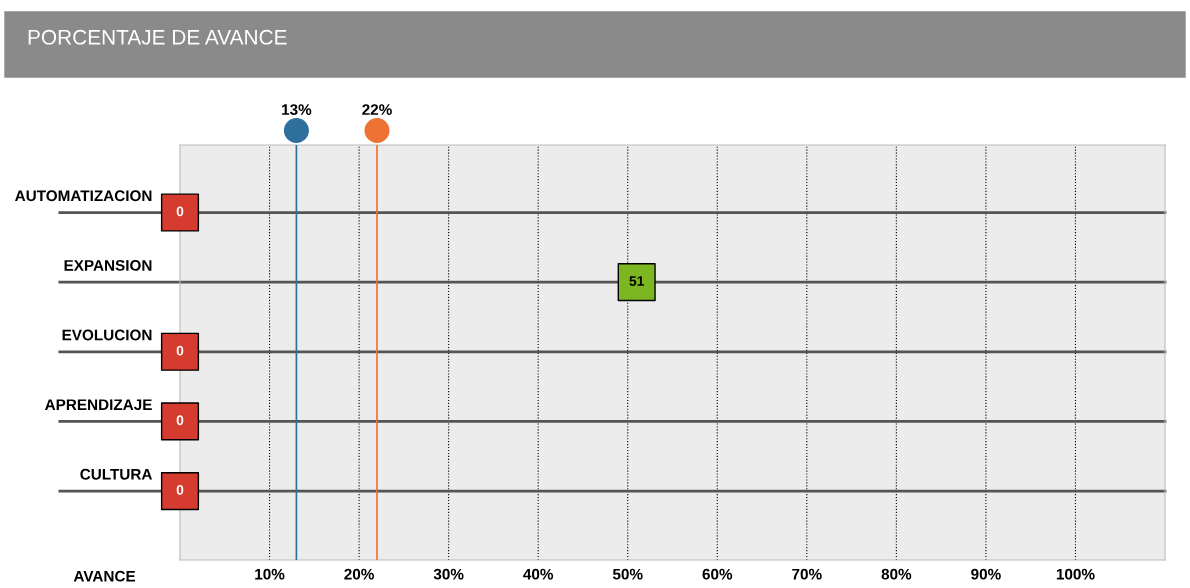 This screenshot has width=1190, height=588. Describe the element at coordinates (637, 281) in the screenshot. I see `data-label: 51` at that location.